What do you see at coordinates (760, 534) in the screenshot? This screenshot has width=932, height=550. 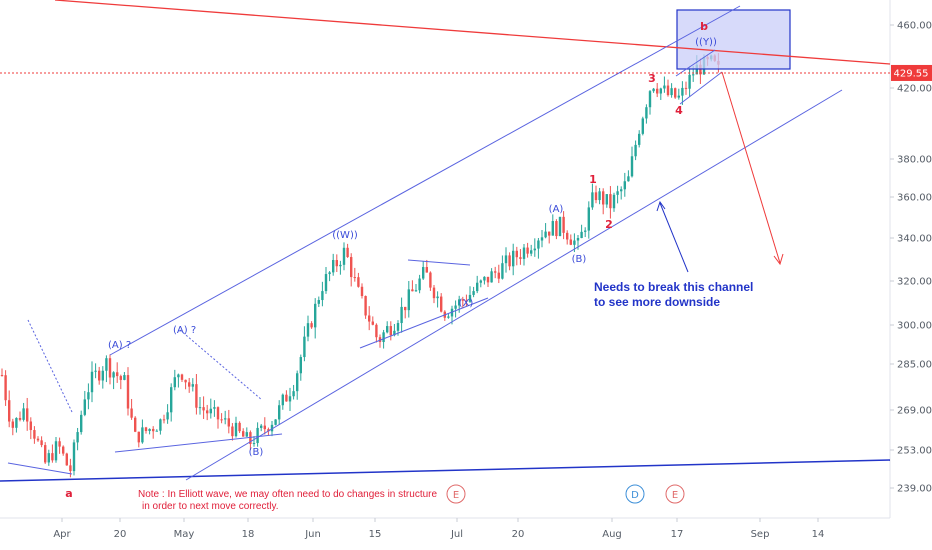 I see `x-tick-label: Sep` at bounding box center [760, 534].